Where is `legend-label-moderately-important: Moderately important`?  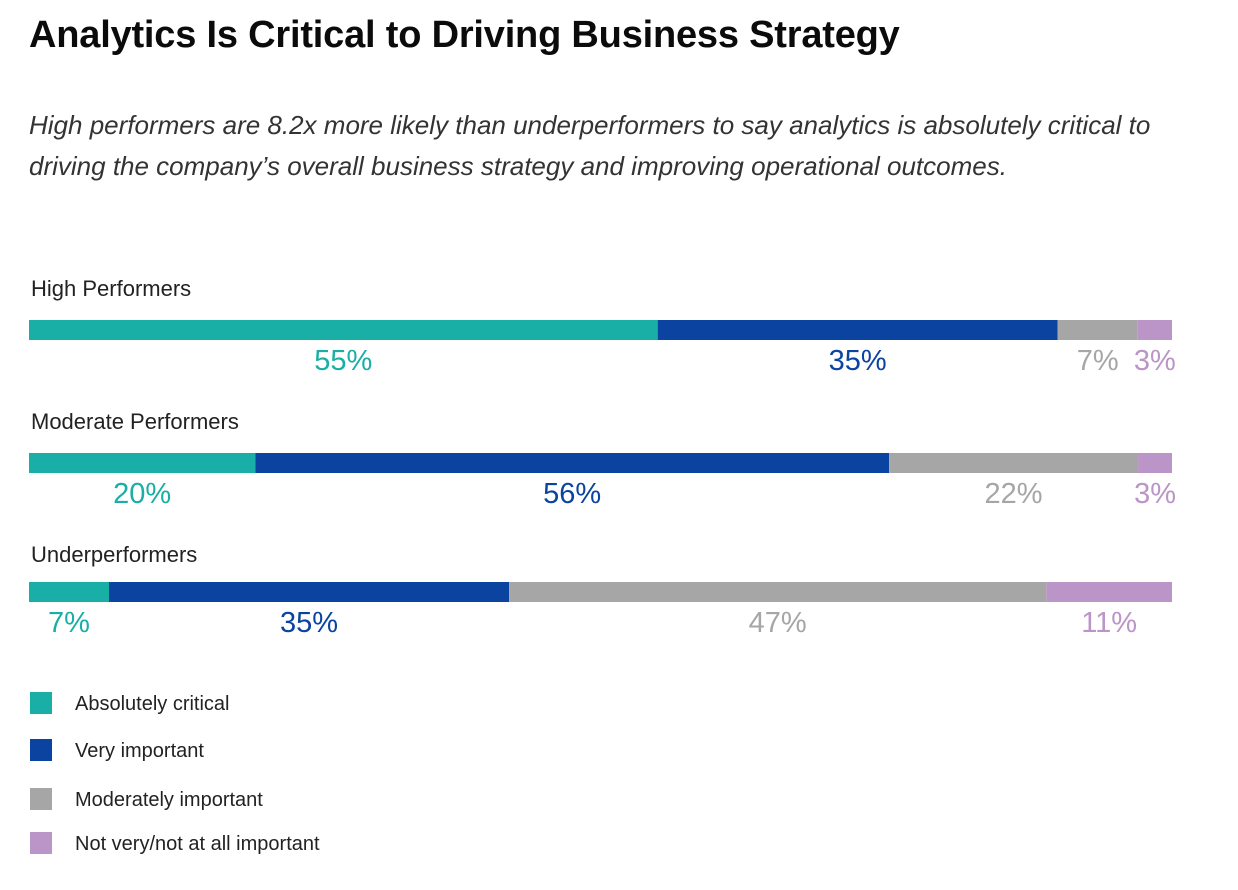
legend-label-moderately-important: Moderately important is located at coordinates (169, 800).